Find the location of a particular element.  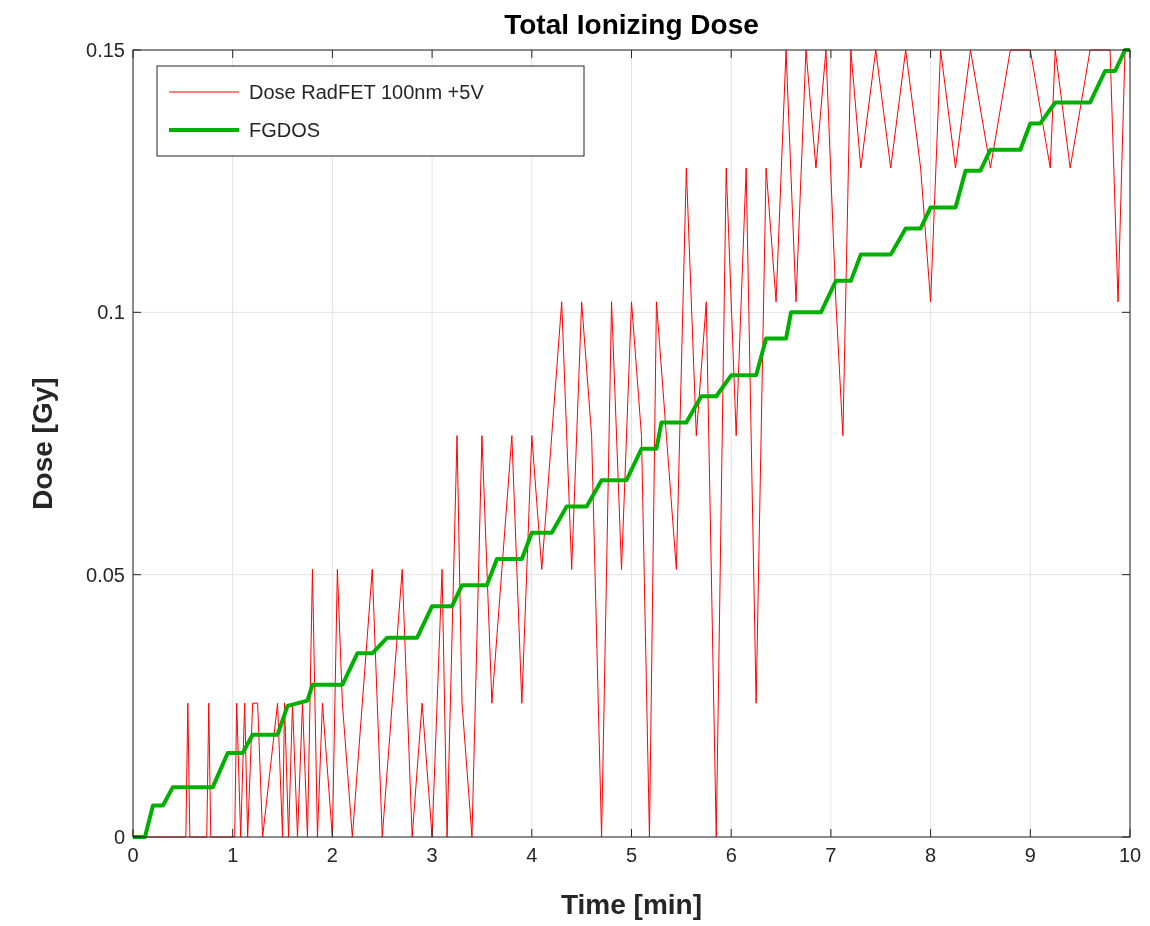

y-tick-label: 0.05 is located at coordinates (105, 574).